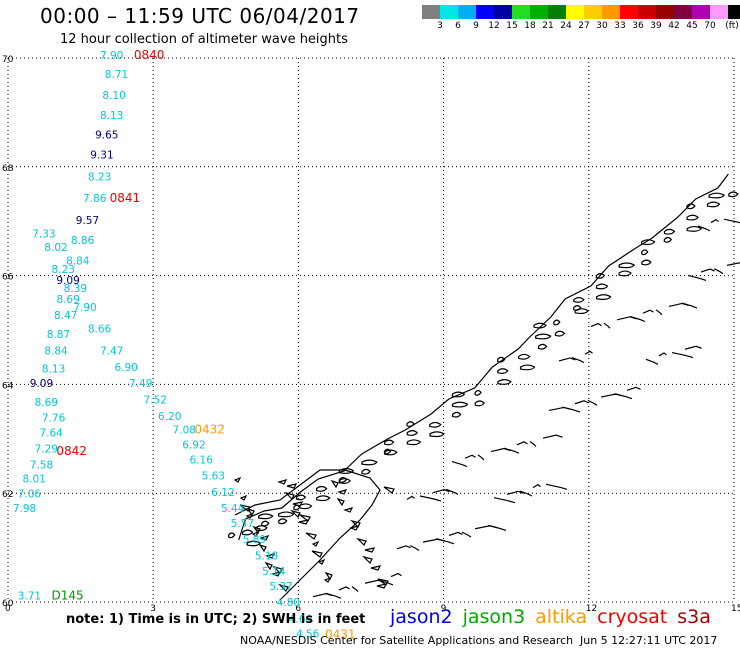 The height and width of the screenshot is (650, 740). What do you see at coordinates (274, 572) in the screenshot?
I see `wave-height-label: 5.14` at bounding box center [274, 572].